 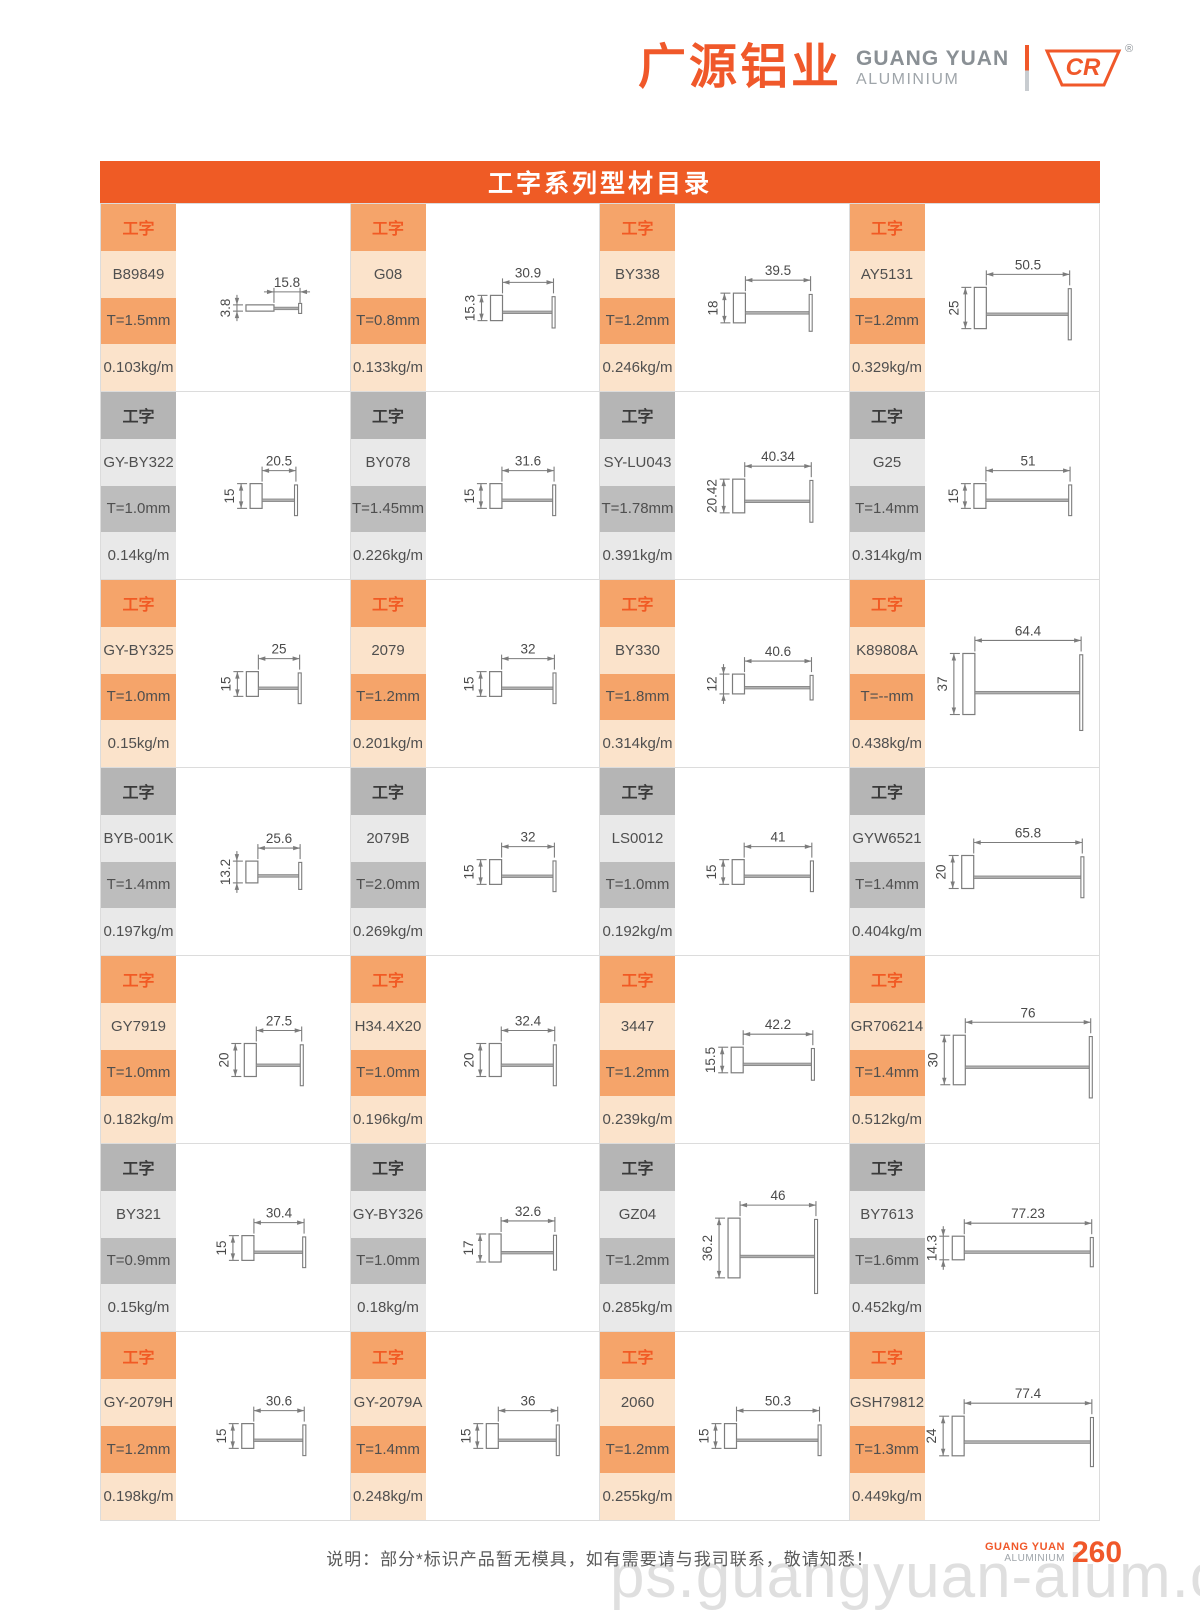 What do you see at coordinates (138, 462) in the screenshot?
I see `product-code: GY-BY322` at bounding box center [138, 462].